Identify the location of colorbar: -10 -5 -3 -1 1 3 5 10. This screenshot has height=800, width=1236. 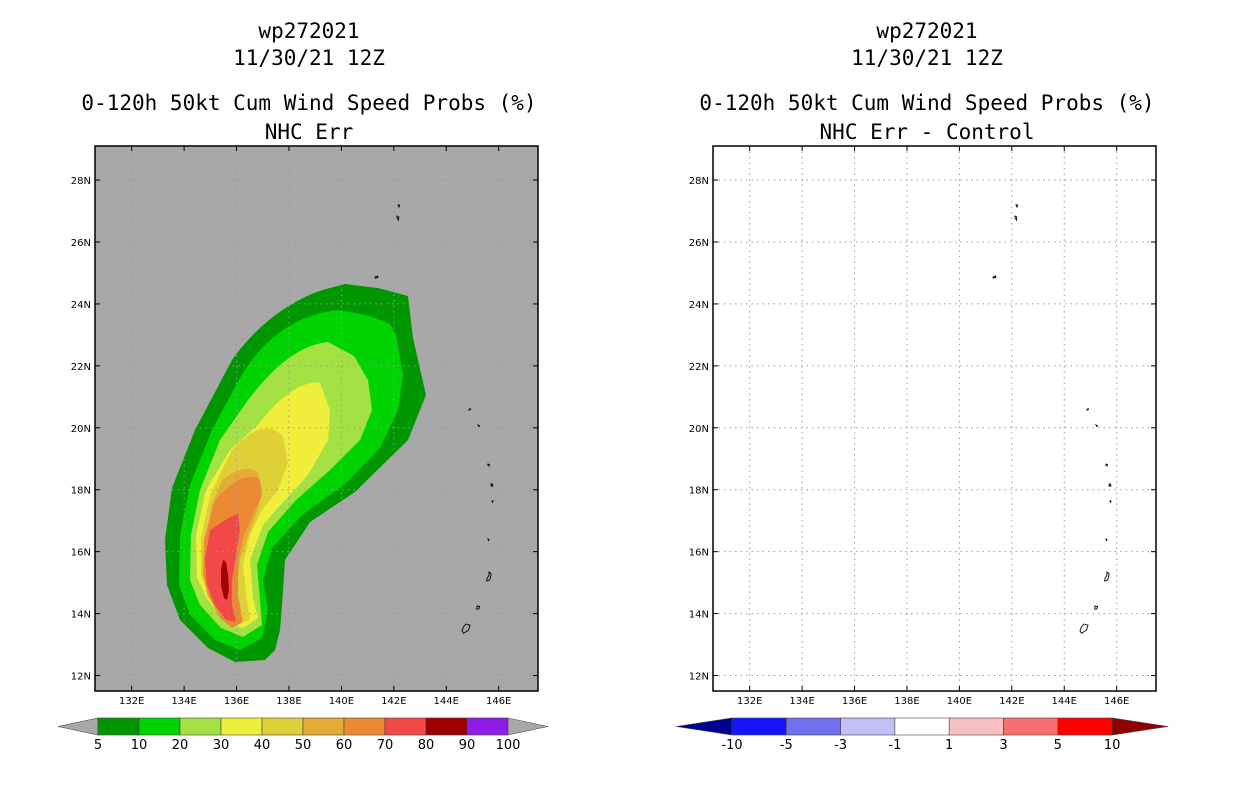
(922, 735).